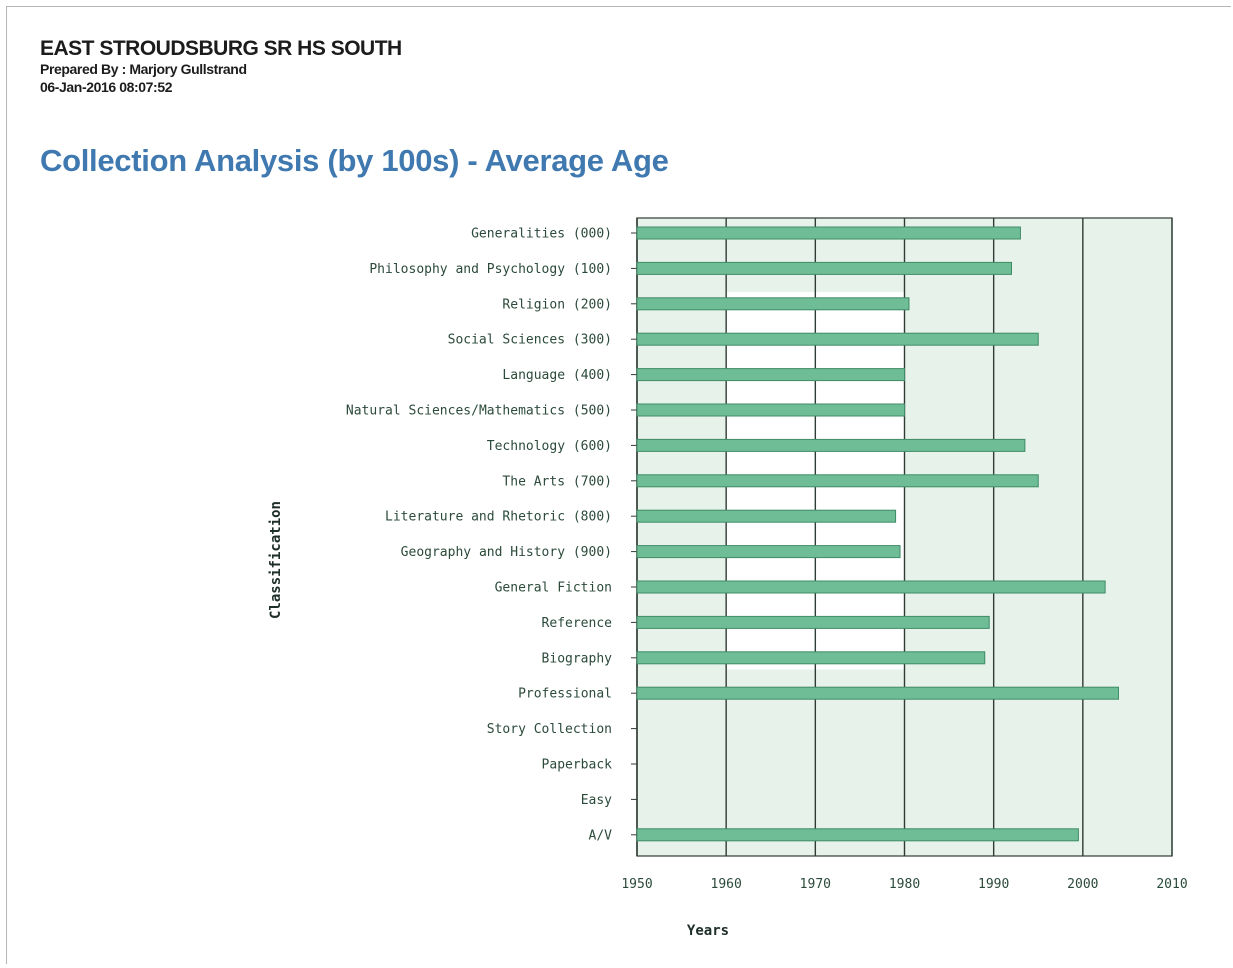 The width and height of the screenshot is (1233, 968). I want to click on school-name: EAST STROUDSBURG SR HS SOUTH, so click(221, 48).